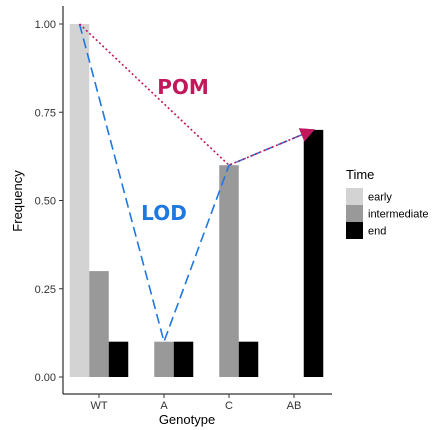 The height and width of the screenshot is (430, 436). Describe the element at coordinates (45, 25) in the screenshot. I see `y-tick-label: 1.00` at that location.